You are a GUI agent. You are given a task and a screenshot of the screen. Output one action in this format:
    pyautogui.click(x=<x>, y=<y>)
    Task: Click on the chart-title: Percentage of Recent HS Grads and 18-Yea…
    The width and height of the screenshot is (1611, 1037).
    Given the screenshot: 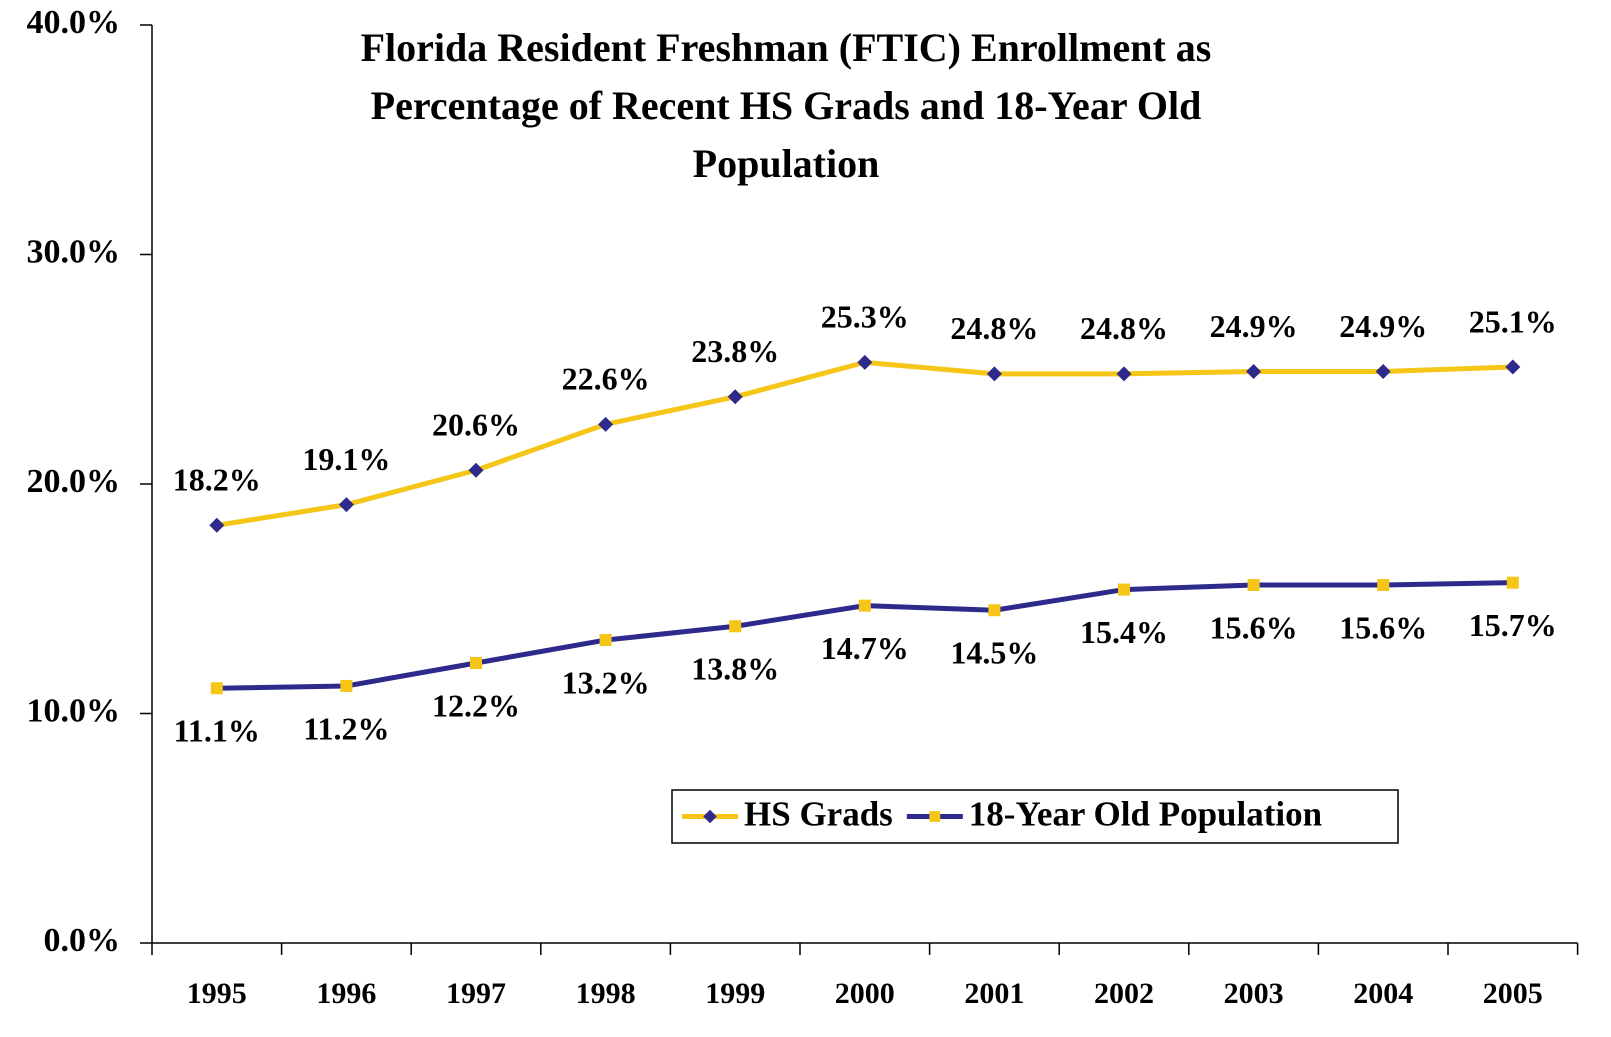 What is the action you would take?
    pyautogui.click(x=786, y=105)
    